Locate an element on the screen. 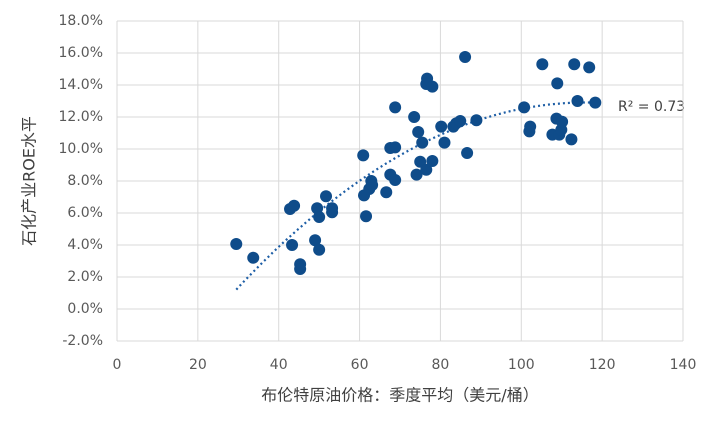  y-tick-label: 4.0% is located at coordinates (85, 245).